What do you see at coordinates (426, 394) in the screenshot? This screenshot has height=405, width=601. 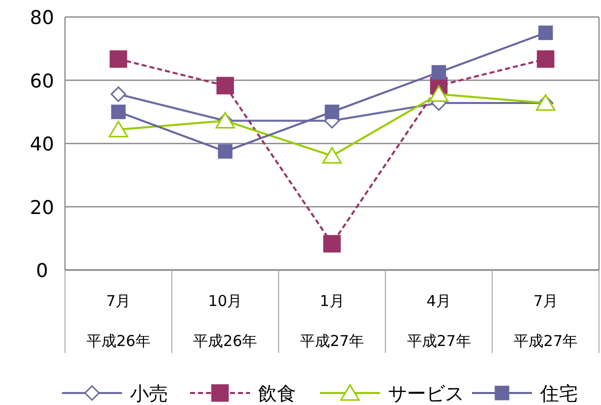 I see `legend-label: サービス` at bounding box center [426, 394].